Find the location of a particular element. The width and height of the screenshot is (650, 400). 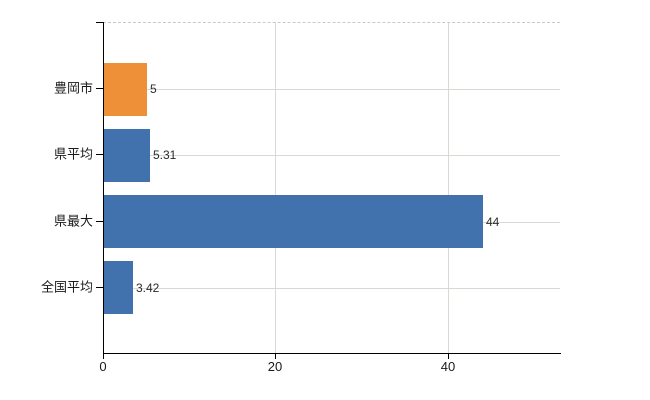

value-label: 5.31 is located at coordinates (165, 155).